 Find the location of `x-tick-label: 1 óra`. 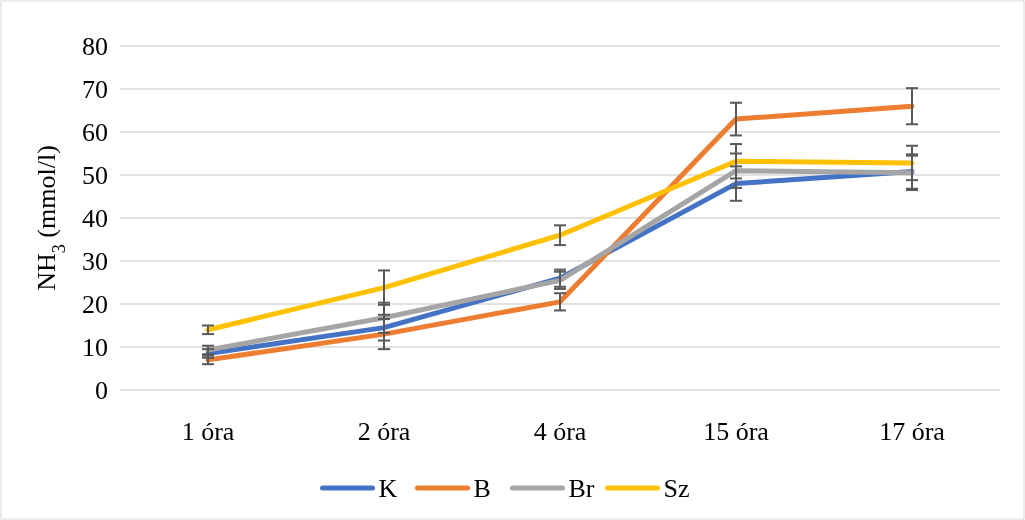

x-tick-label: 1 óra is located at coordinates (208, 431).